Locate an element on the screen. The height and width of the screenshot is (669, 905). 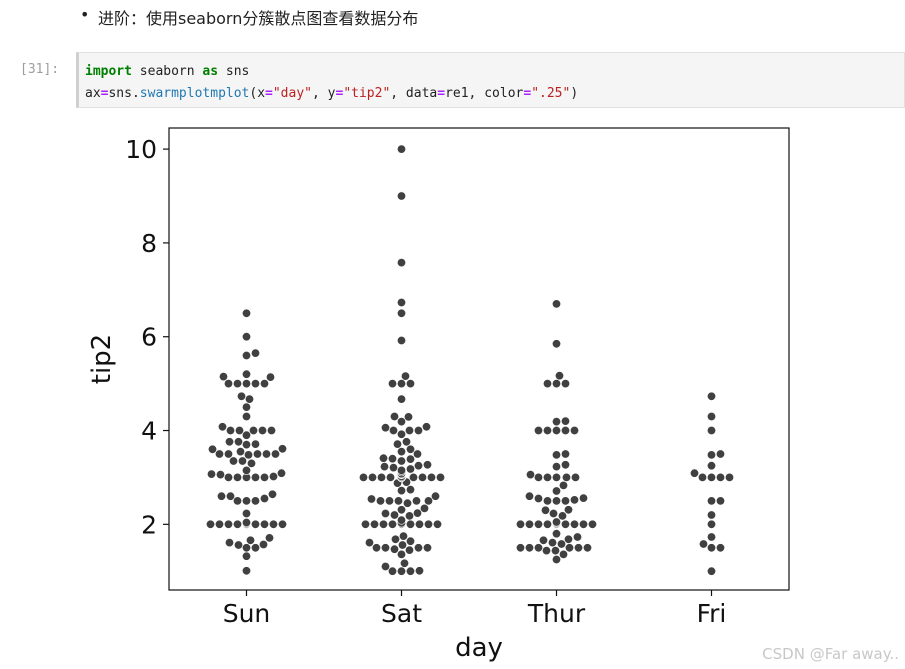
markdown-bullet: • 进阶：使用seaborn分簇散点图查看数据分布 is located at coordinates (249, 17).